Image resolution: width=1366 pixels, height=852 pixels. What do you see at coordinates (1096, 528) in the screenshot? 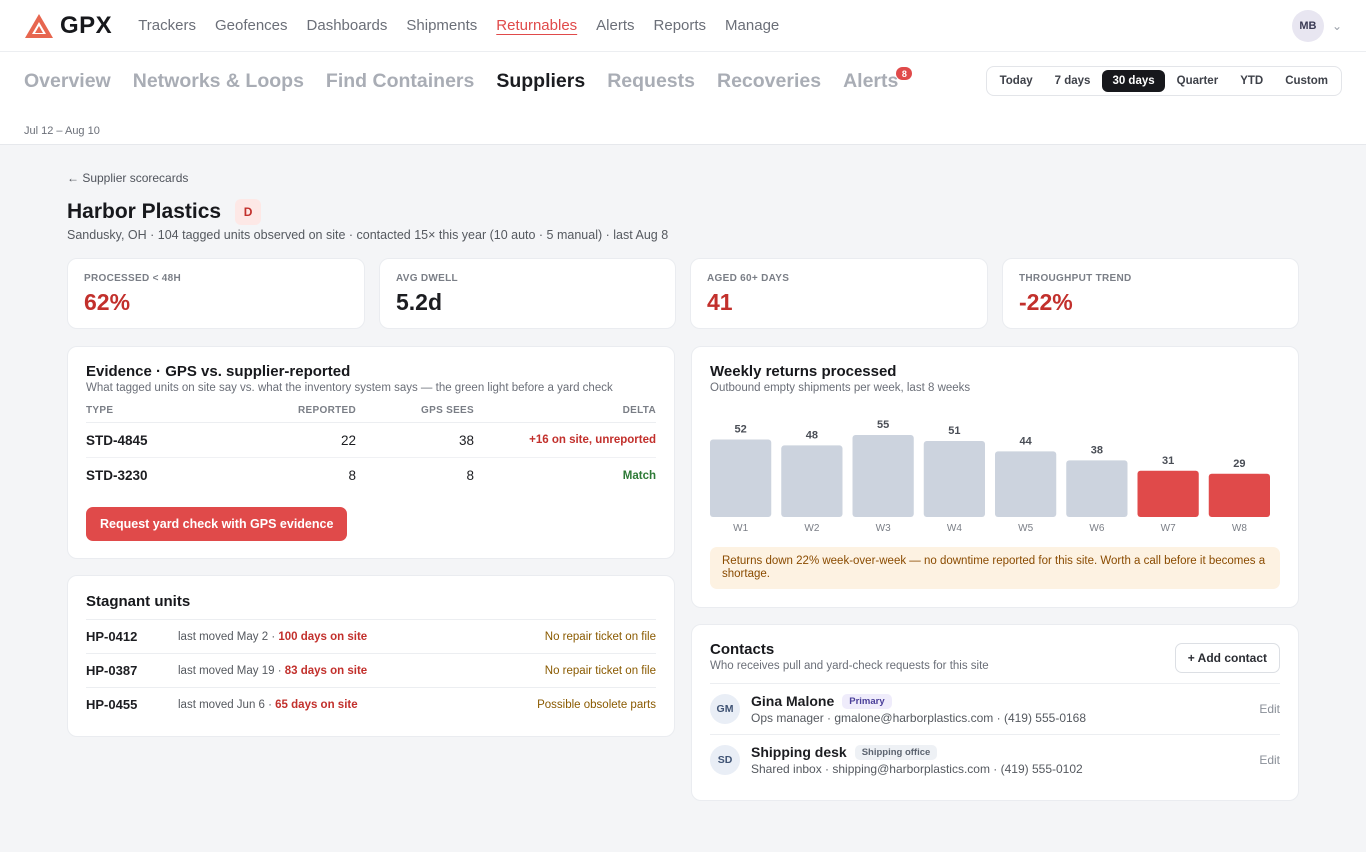
I see `x-tick-label: W6` at bounding box center [1096, 528].